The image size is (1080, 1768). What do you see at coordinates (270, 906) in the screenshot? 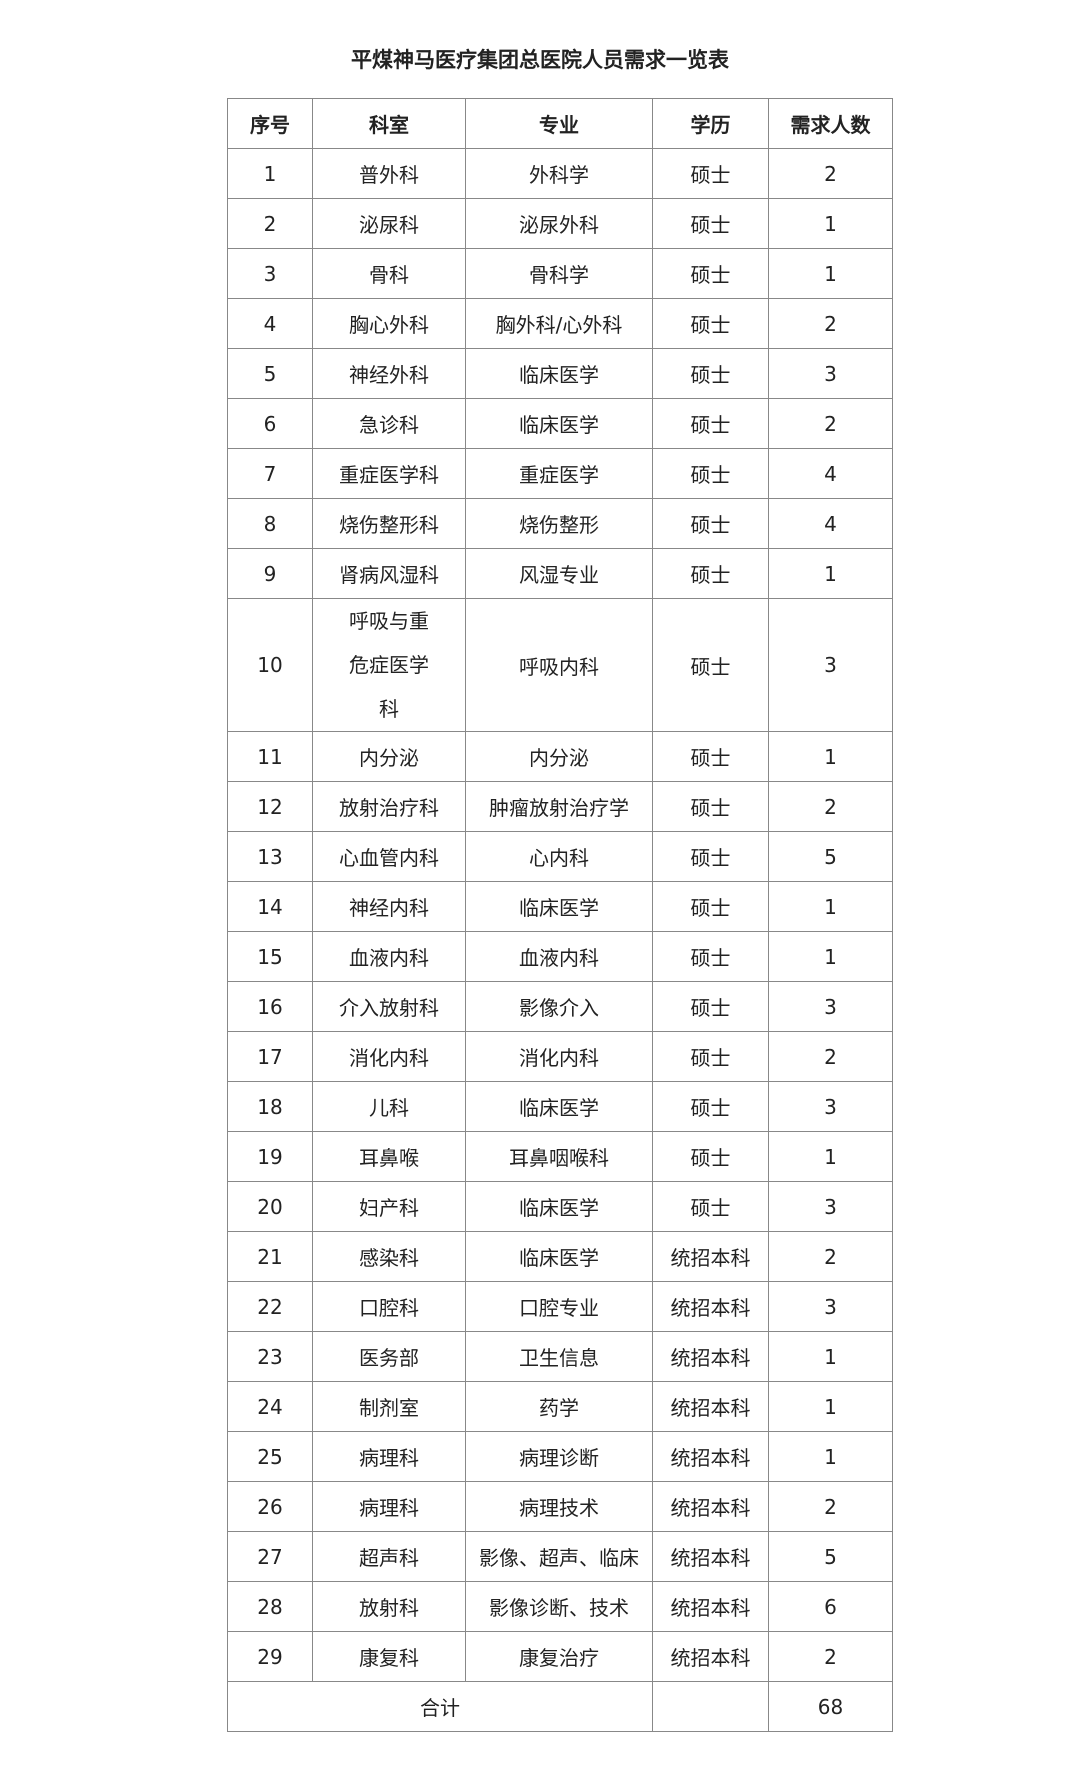
I see `row-index: 14` at bounding box center [270, 906].